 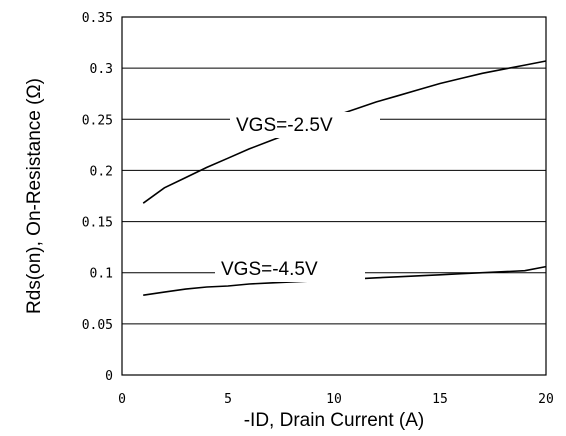 I want to click on y-tick-label: 0.1, so click(x=101, y=274).